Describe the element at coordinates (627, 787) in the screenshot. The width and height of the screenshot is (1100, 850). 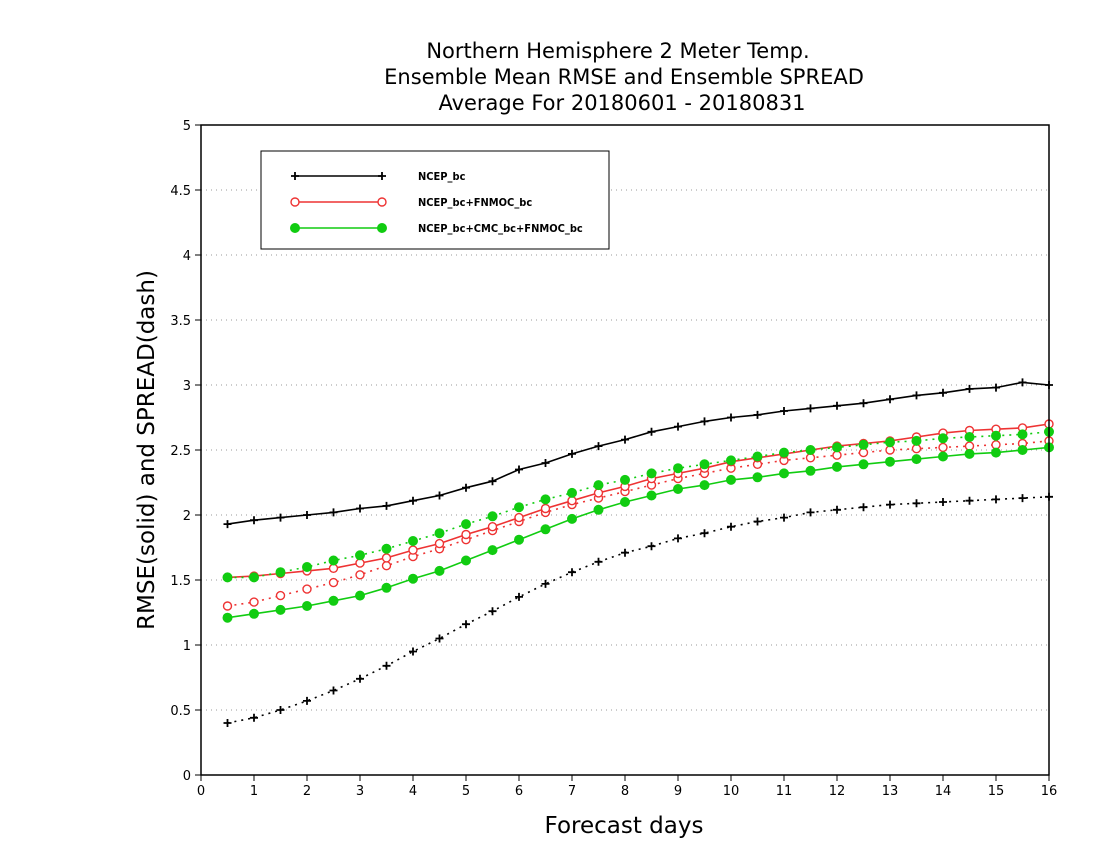
I see `x-axis-ticks: 0 1 2 3 4 5 6 7 8 9 10 11 12 13 14 15 16` at that location.